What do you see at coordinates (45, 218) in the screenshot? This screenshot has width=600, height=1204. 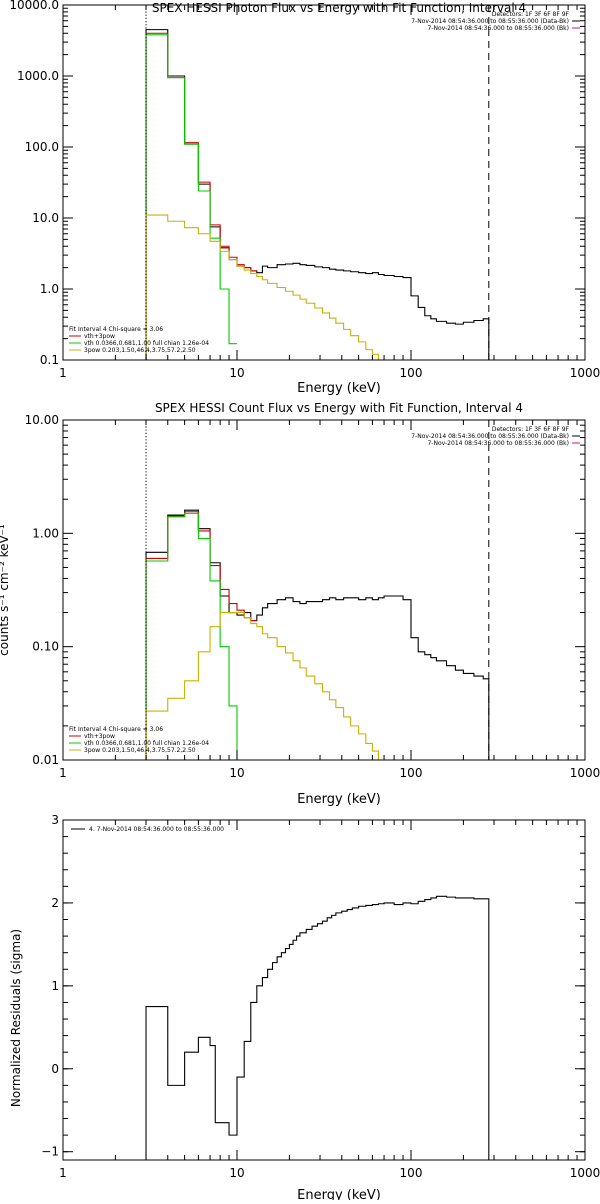 I see `y-tick-label: 10.0` at bounding box center [45, 218].